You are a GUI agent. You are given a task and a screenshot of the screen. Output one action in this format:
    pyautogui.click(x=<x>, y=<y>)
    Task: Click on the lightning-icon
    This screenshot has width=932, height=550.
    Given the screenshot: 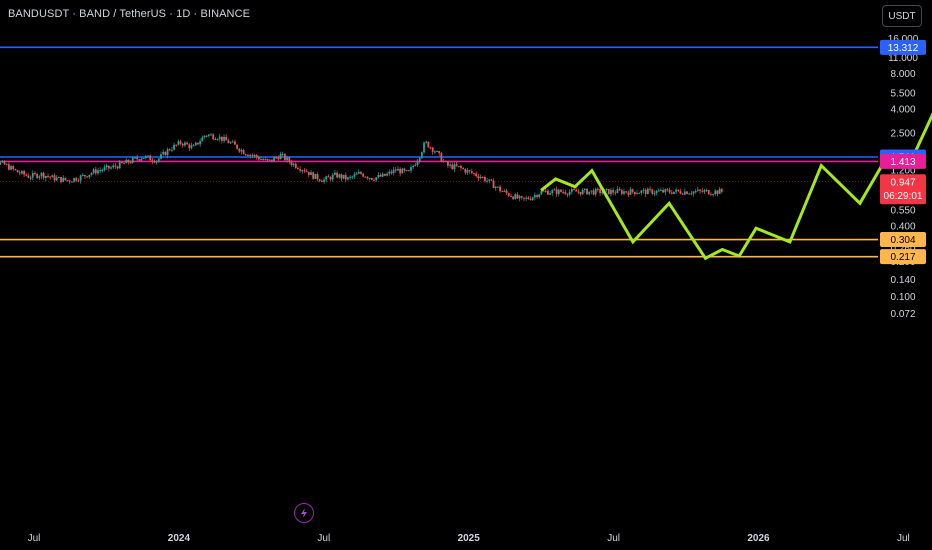 What is the action you would take?
    pyautogui.click(x=304, y=513)
    